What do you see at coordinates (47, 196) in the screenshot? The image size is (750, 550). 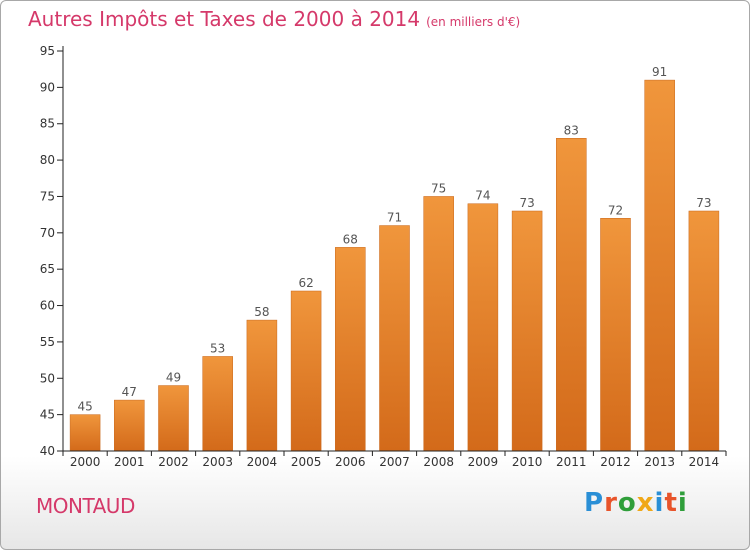 I see `y-tick-label: 75` at bounding box center [47, 196].